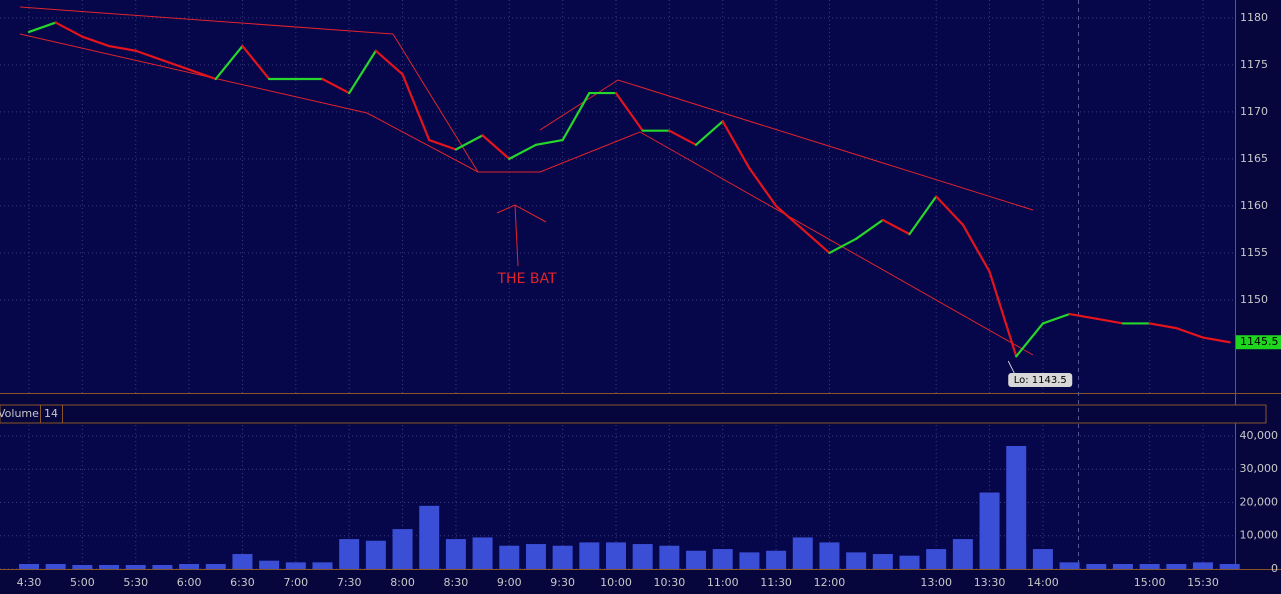 The width and height of the screenshot is (1281, 594). I want to click on x-tick-label: 5:00, so click(82, 582).